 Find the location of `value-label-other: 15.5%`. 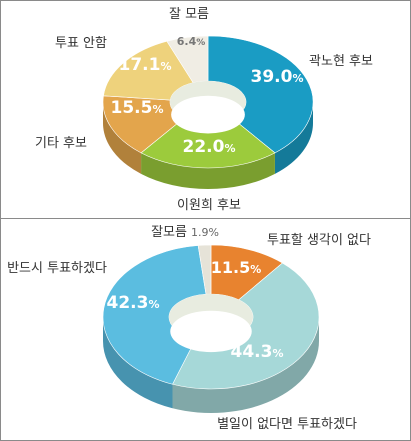

value-label-other: 15.5% is located at coordinates (137, 108).